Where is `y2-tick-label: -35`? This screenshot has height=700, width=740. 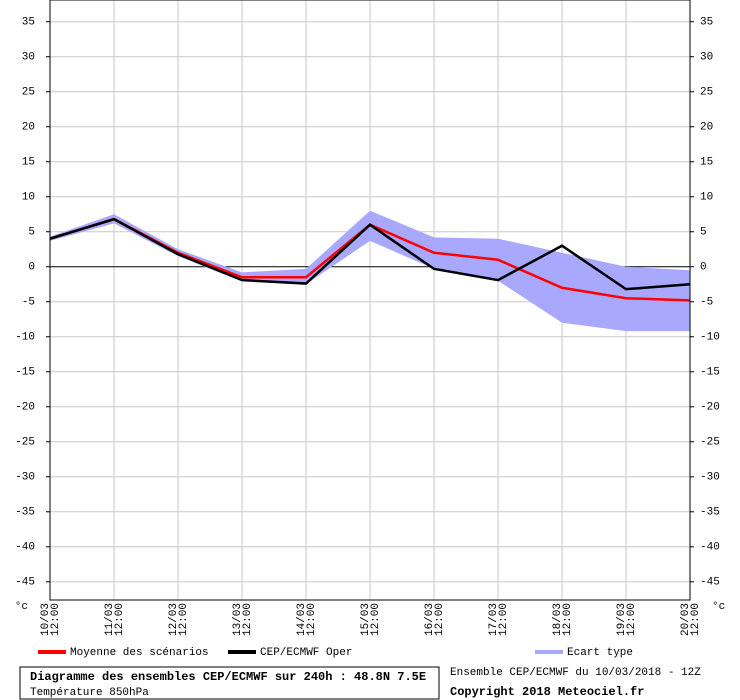
y2-tick-label: -35 is located at coordinates (710, 513).